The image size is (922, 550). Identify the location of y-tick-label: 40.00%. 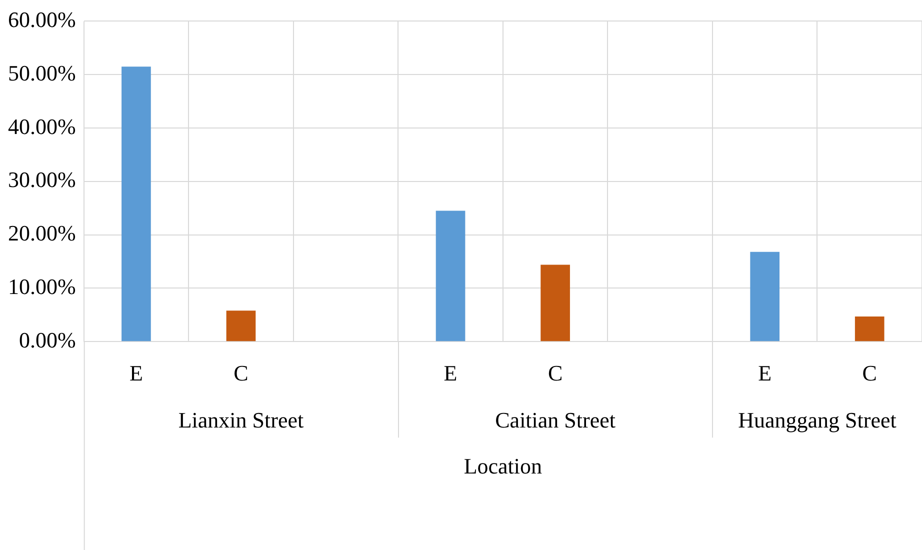
(42, 126).